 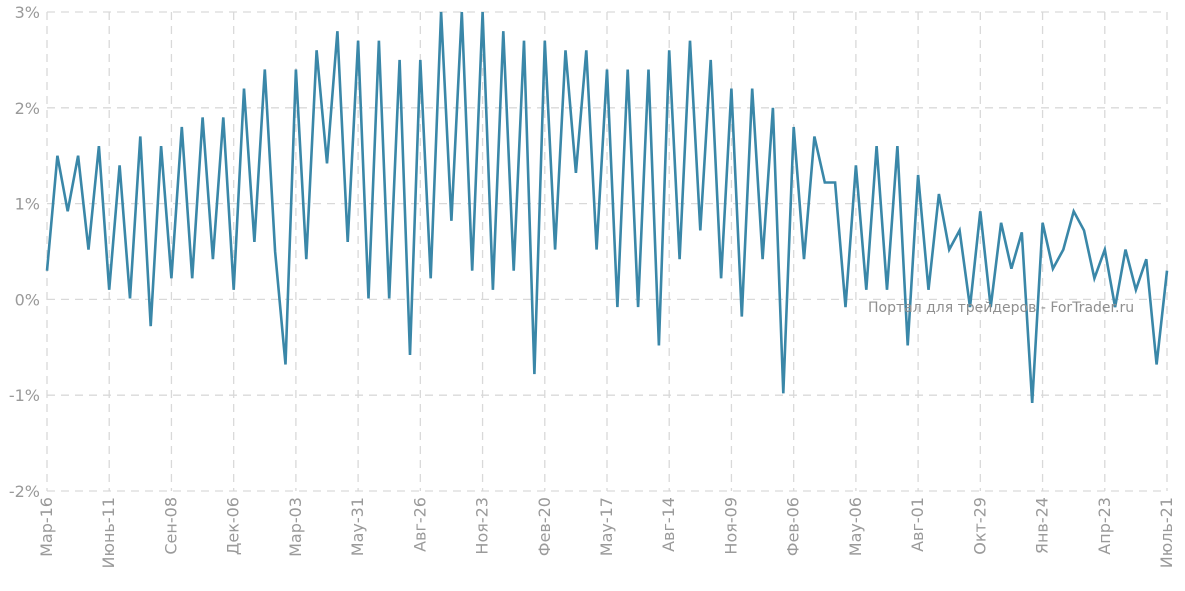 I want to click on y-tick-label: 1%, so click(x=27, y=204).